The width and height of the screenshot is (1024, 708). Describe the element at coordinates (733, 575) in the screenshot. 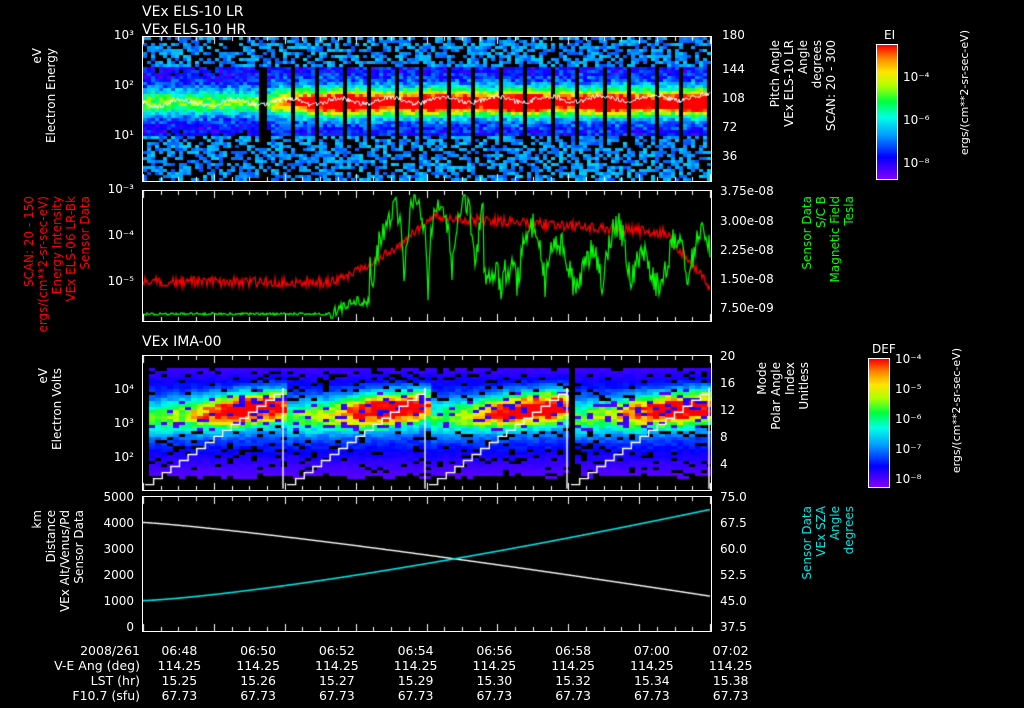

I see `panel4-right-tick-3: 52.5` at that location.